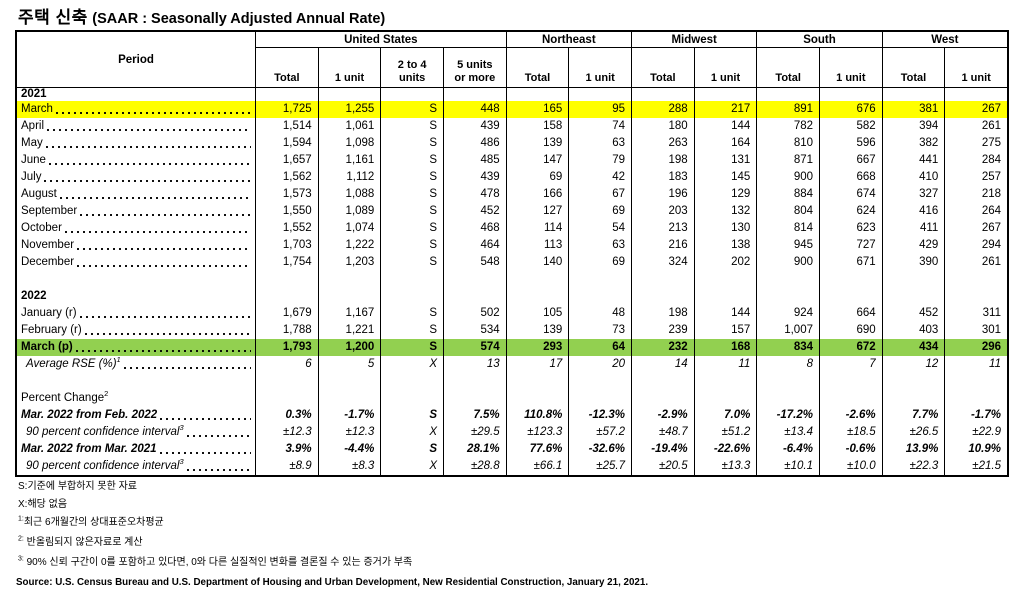  I want to click on value-cell: 147, so click(537, 160).